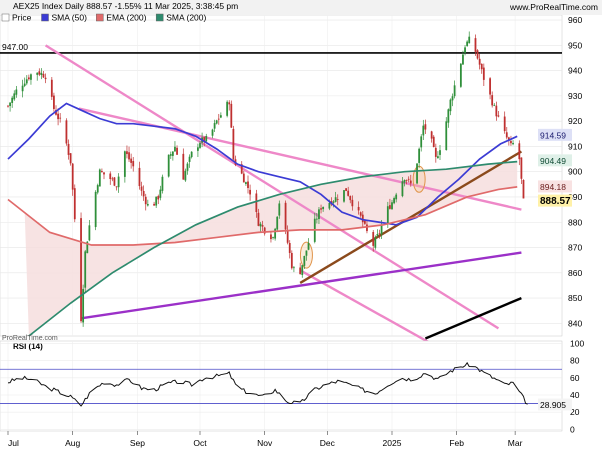 The height and width of the screenshot is (451, 602). Describe the element at coordinates (575, 96) in the screenshot. I see `price-tick-label: 930` at that location.